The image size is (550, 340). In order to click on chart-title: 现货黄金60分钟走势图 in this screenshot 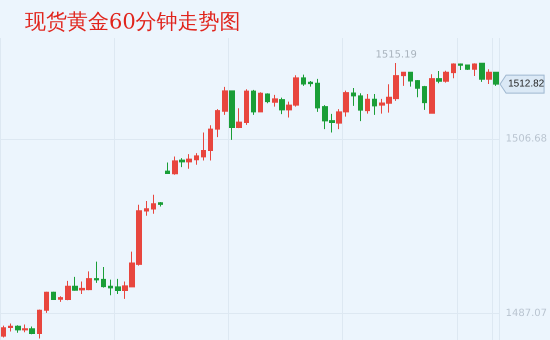, I will do `click(133, 22)`.